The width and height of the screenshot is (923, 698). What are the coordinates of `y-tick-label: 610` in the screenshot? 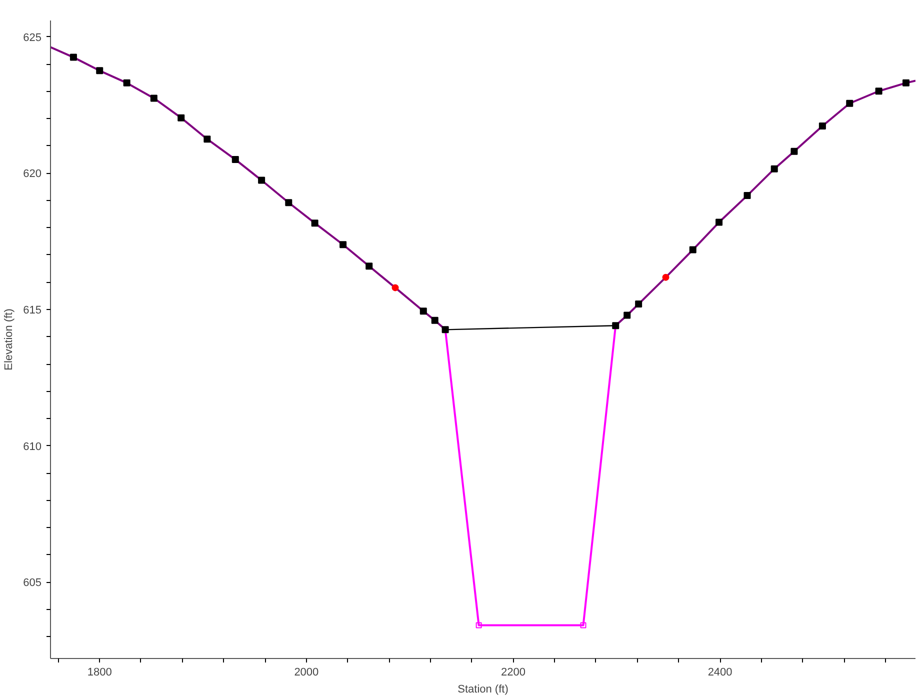 It's located at (32, 446).